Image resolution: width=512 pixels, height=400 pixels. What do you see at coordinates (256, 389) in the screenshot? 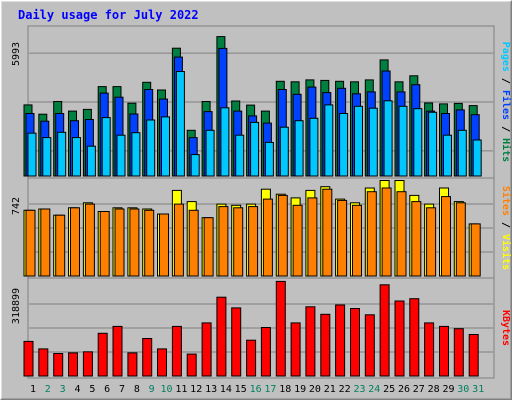
I see `x-tick-label-day-16: 16` at bounding box center [256, 389].